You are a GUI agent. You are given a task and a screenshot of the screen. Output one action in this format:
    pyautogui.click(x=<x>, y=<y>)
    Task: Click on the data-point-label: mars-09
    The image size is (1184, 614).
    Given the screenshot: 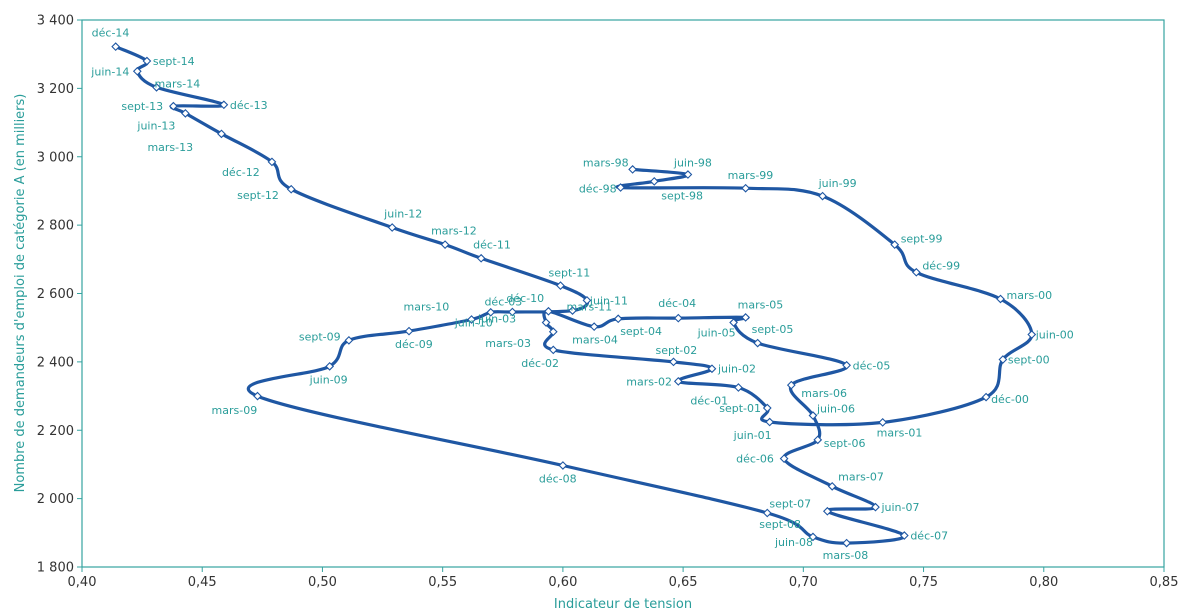 What is the action you would take?
    pyautogui.click(x=235, y=410)
    